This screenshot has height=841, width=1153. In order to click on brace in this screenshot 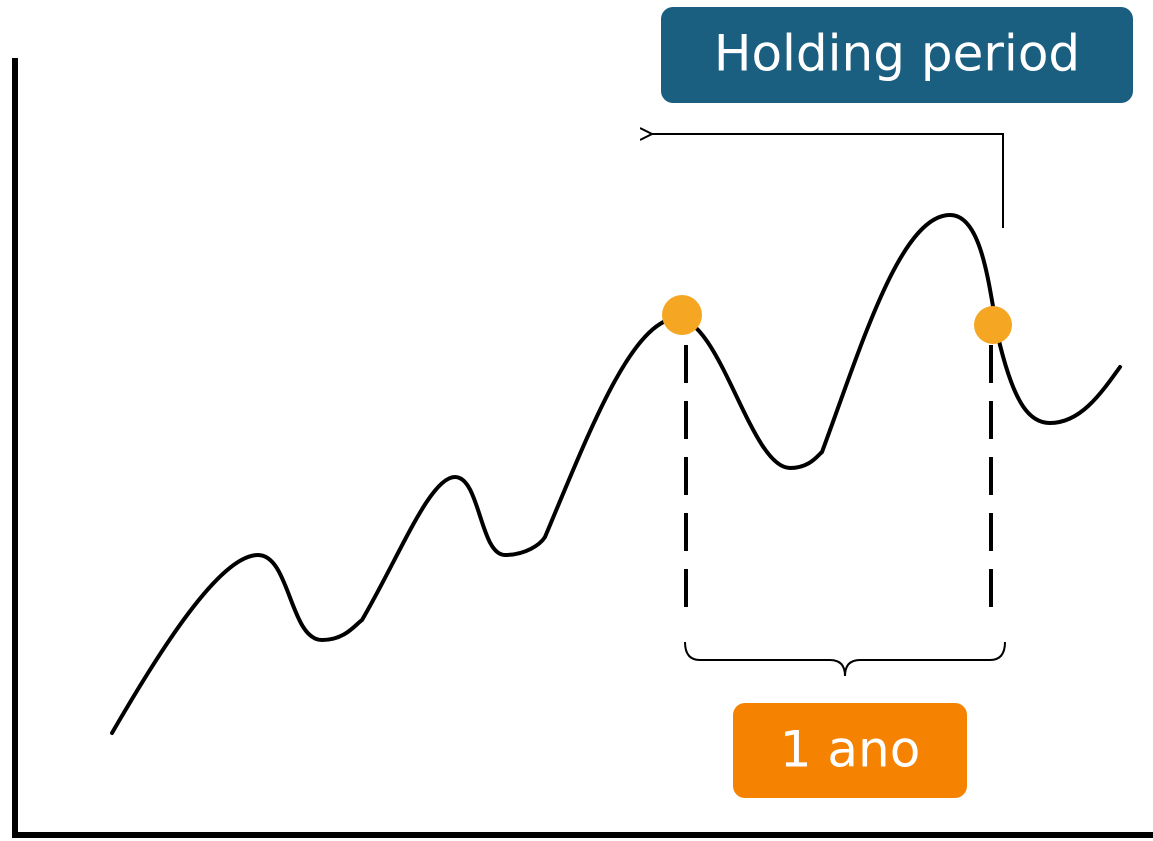, I will do `click(845, 659)`.